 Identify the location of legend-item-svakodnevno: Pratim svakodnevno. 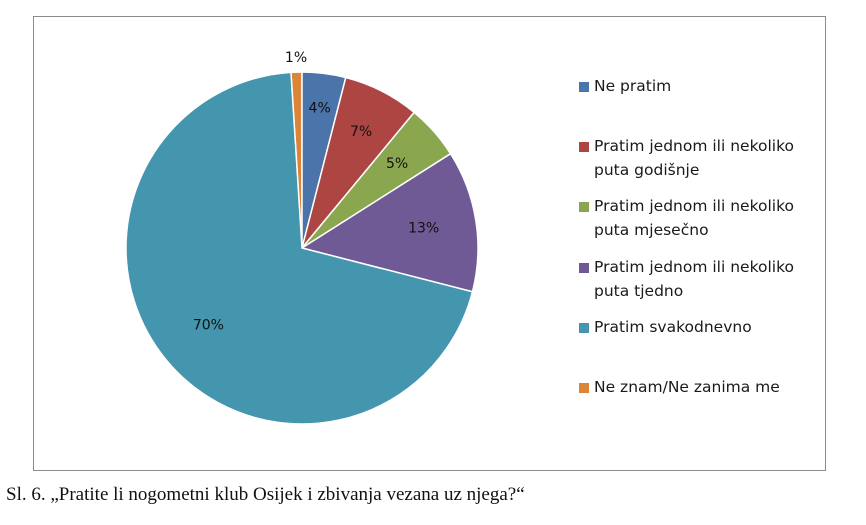
(696, 328).